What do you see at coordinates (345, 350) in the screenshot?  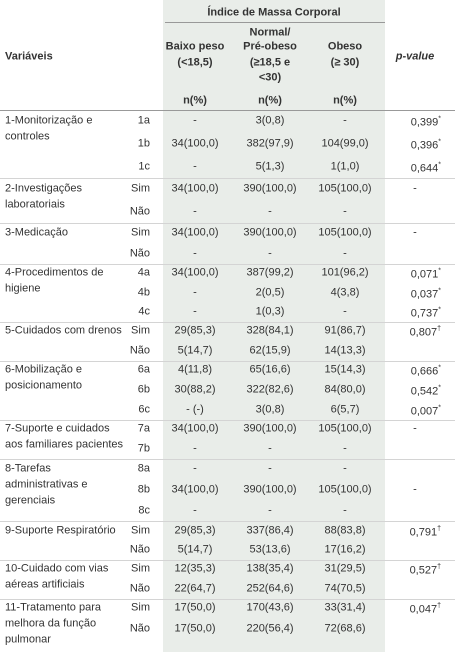 I see `cell: 14(13,3)` at bounding box center [345, 350].